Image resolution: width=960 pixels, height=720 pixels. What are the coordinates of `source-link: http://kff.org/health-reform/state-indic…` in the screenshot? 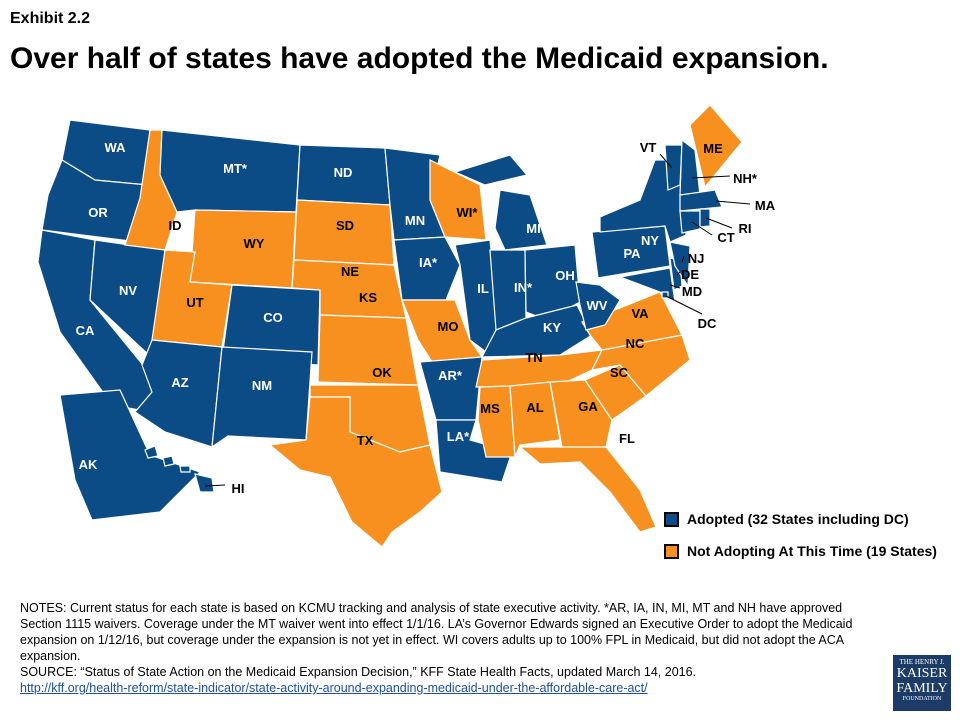 It's located at (334, 688).